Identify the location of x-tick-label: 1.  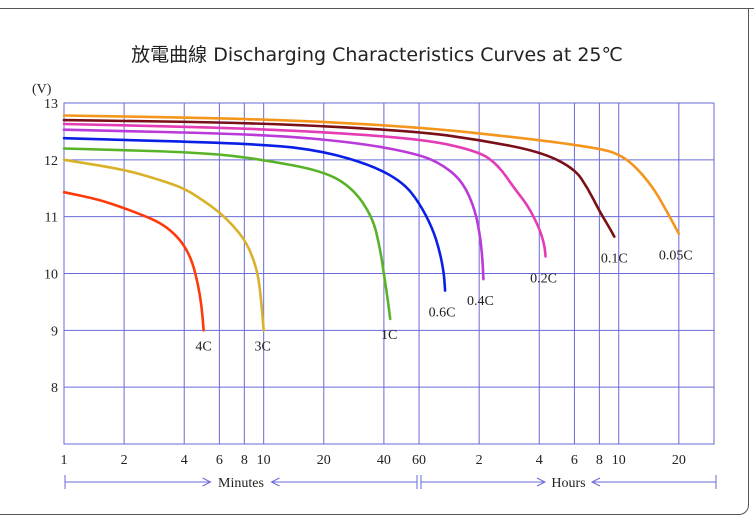
(64, 460).